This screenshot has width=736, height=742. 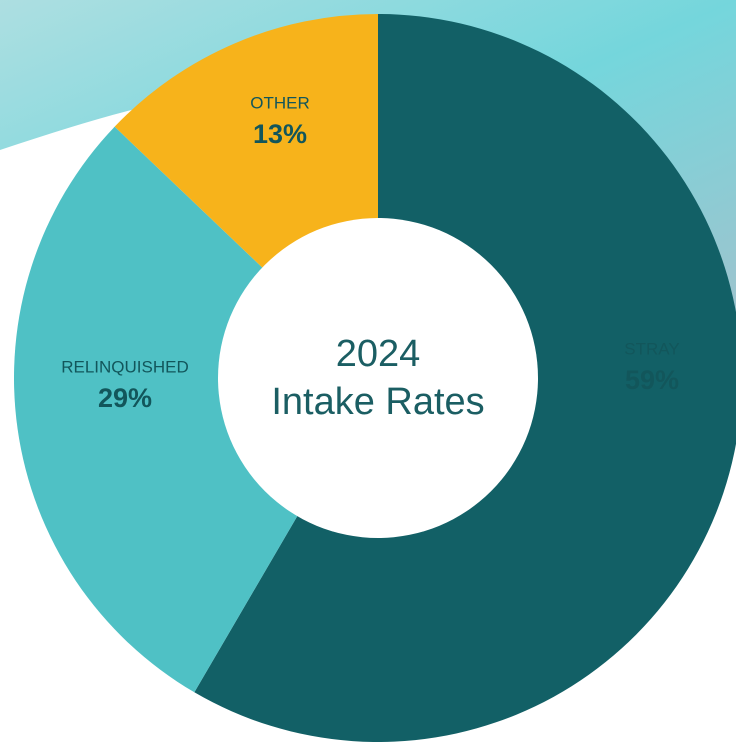 I want to click on value-label: 29%, so click(x=125, y=398).